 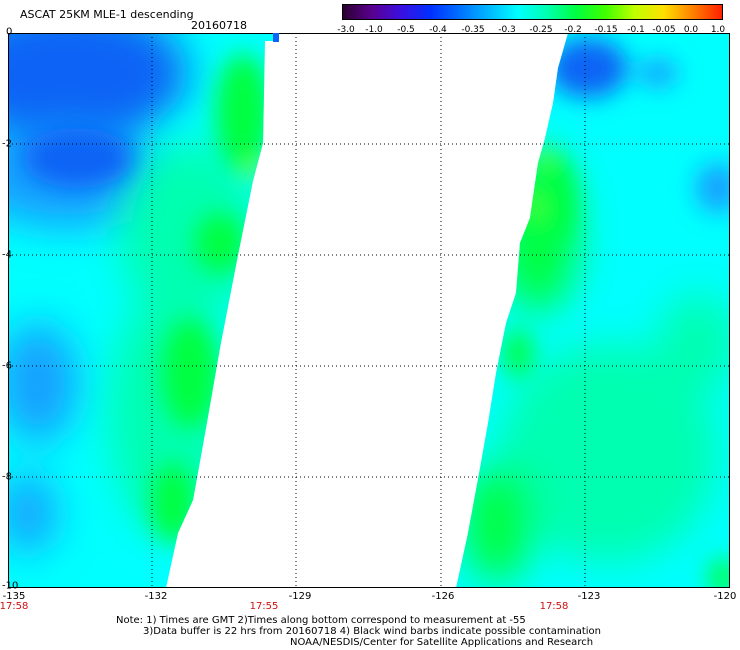 What do you see at coordinates (606, 30) in the screenshot?
I see `colorbar-label: -0.15` at bounding box center [606, 30].